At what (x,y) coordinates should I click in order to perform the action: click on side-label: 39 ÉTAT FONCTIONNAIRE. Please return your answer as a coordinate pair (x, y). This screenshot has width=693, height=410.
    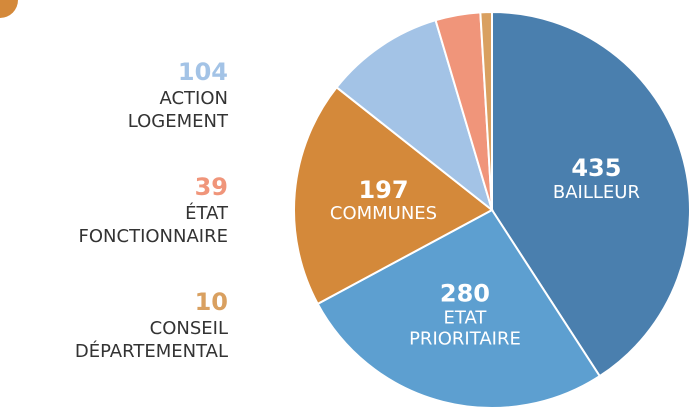
    Looking at the image, I should click on (148, 211).